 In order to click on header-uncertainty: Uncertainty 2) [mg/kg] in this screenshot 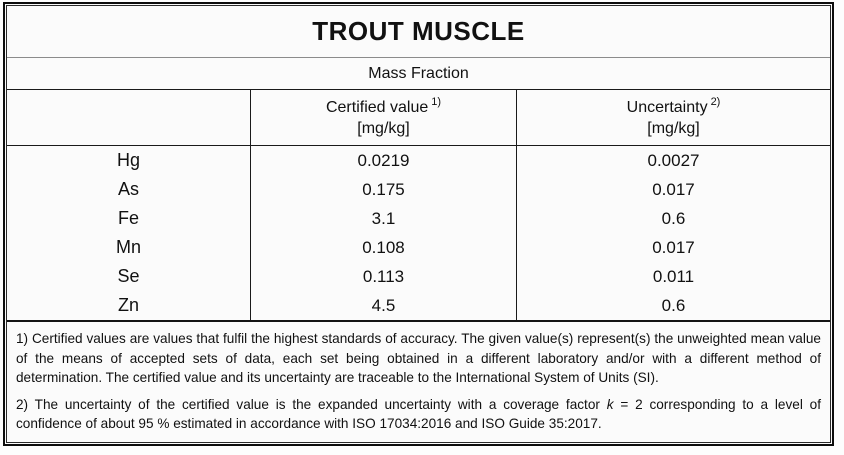, I will do `click(673, 117)`.